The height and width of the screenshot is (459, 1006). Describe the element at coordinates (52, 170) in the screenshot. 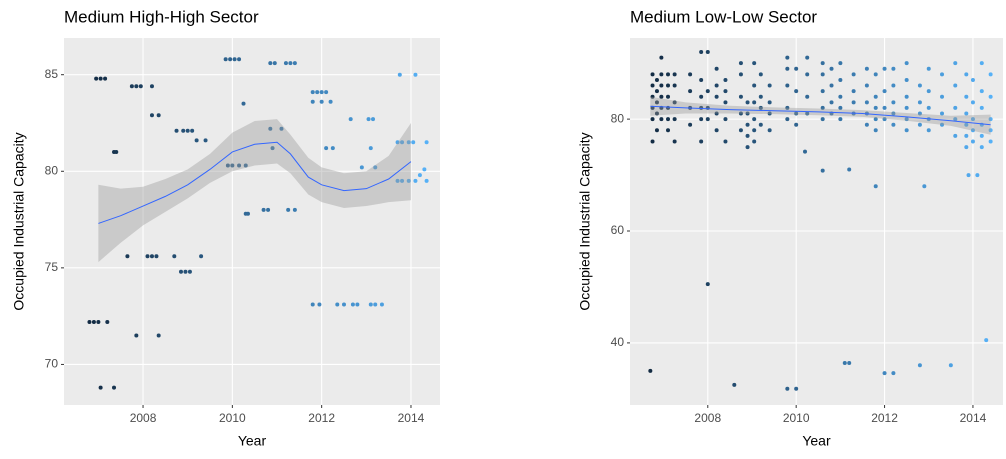

I see `y-tick-label: 80` at that location.